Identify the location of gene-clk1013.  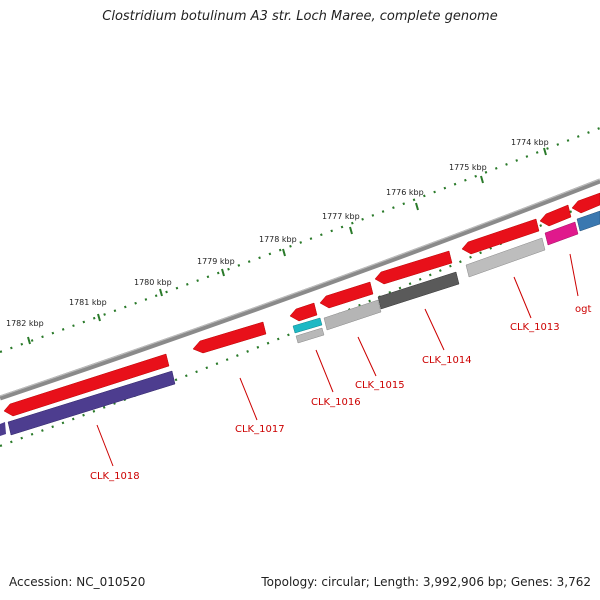
(505, 257).